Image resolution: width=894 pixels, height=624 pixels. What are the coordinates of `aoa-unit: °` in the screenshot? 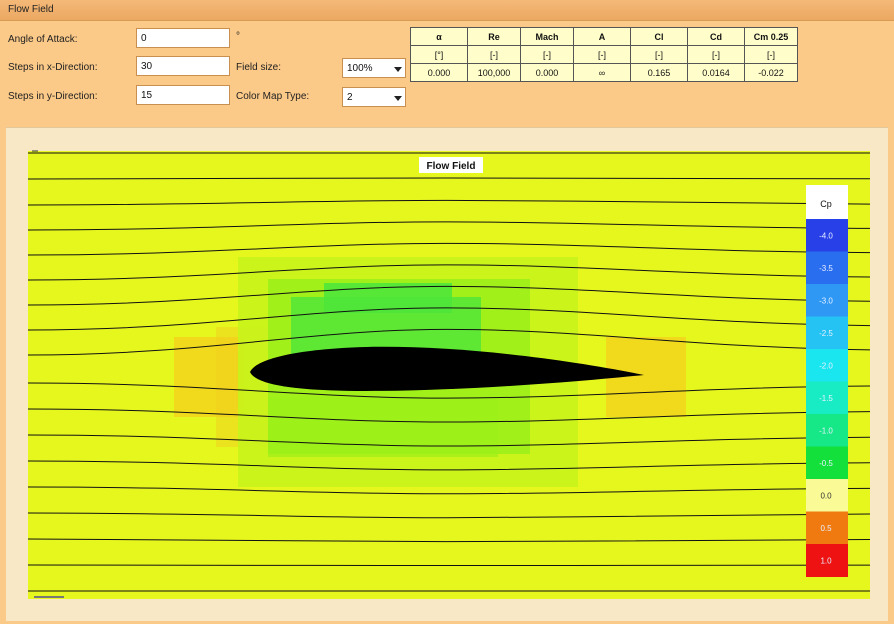 It's located at (238, 36).